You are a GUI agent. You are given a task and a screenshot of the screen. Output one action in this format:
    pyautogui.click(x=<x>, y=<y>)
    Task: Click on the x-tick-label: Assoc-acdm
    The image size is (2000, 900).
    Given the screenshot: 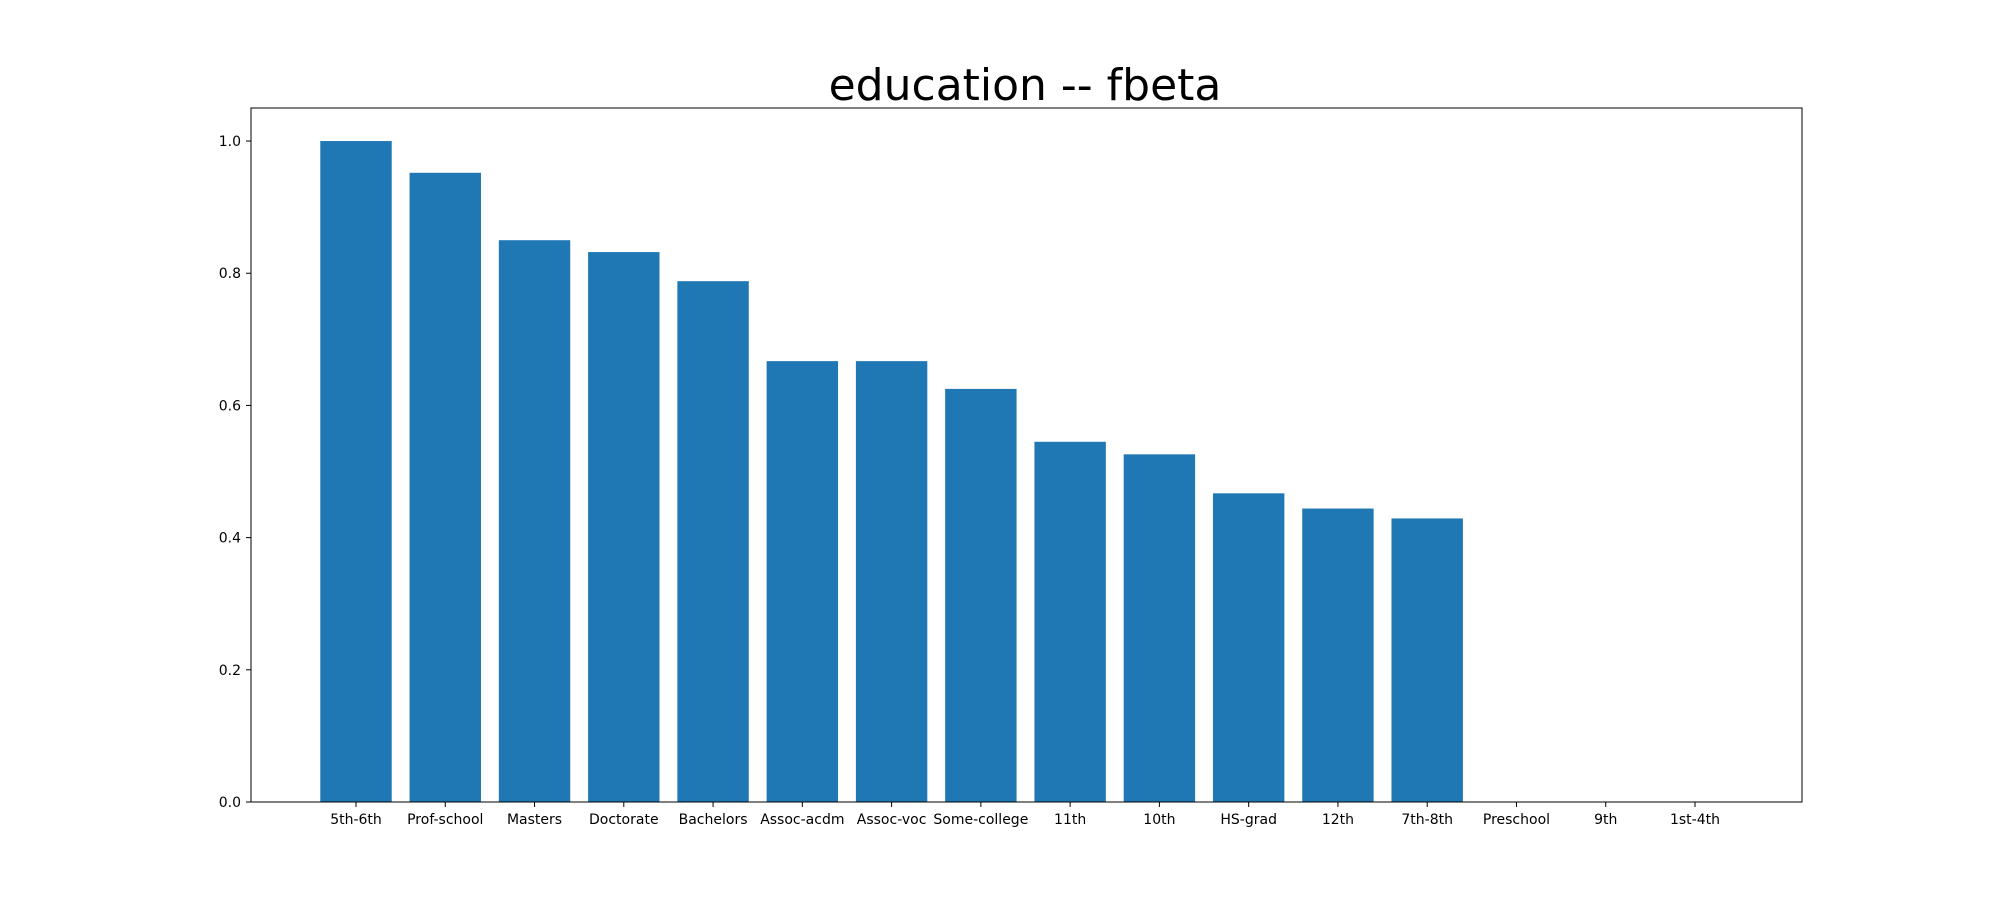 What is the action you would take?
    pyautogui.click(x=802, y=820)
    